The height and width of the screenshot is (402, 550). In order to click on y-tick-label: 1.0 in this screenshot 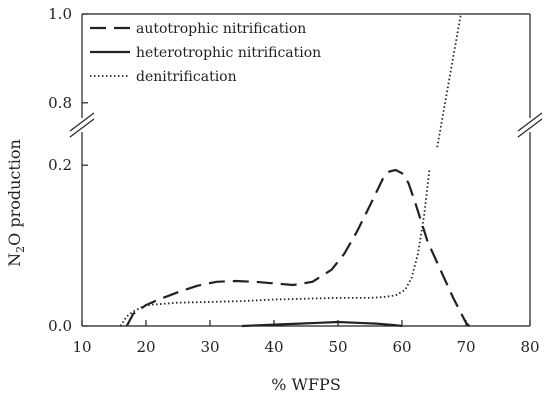, I will do `click(60, 14)`.